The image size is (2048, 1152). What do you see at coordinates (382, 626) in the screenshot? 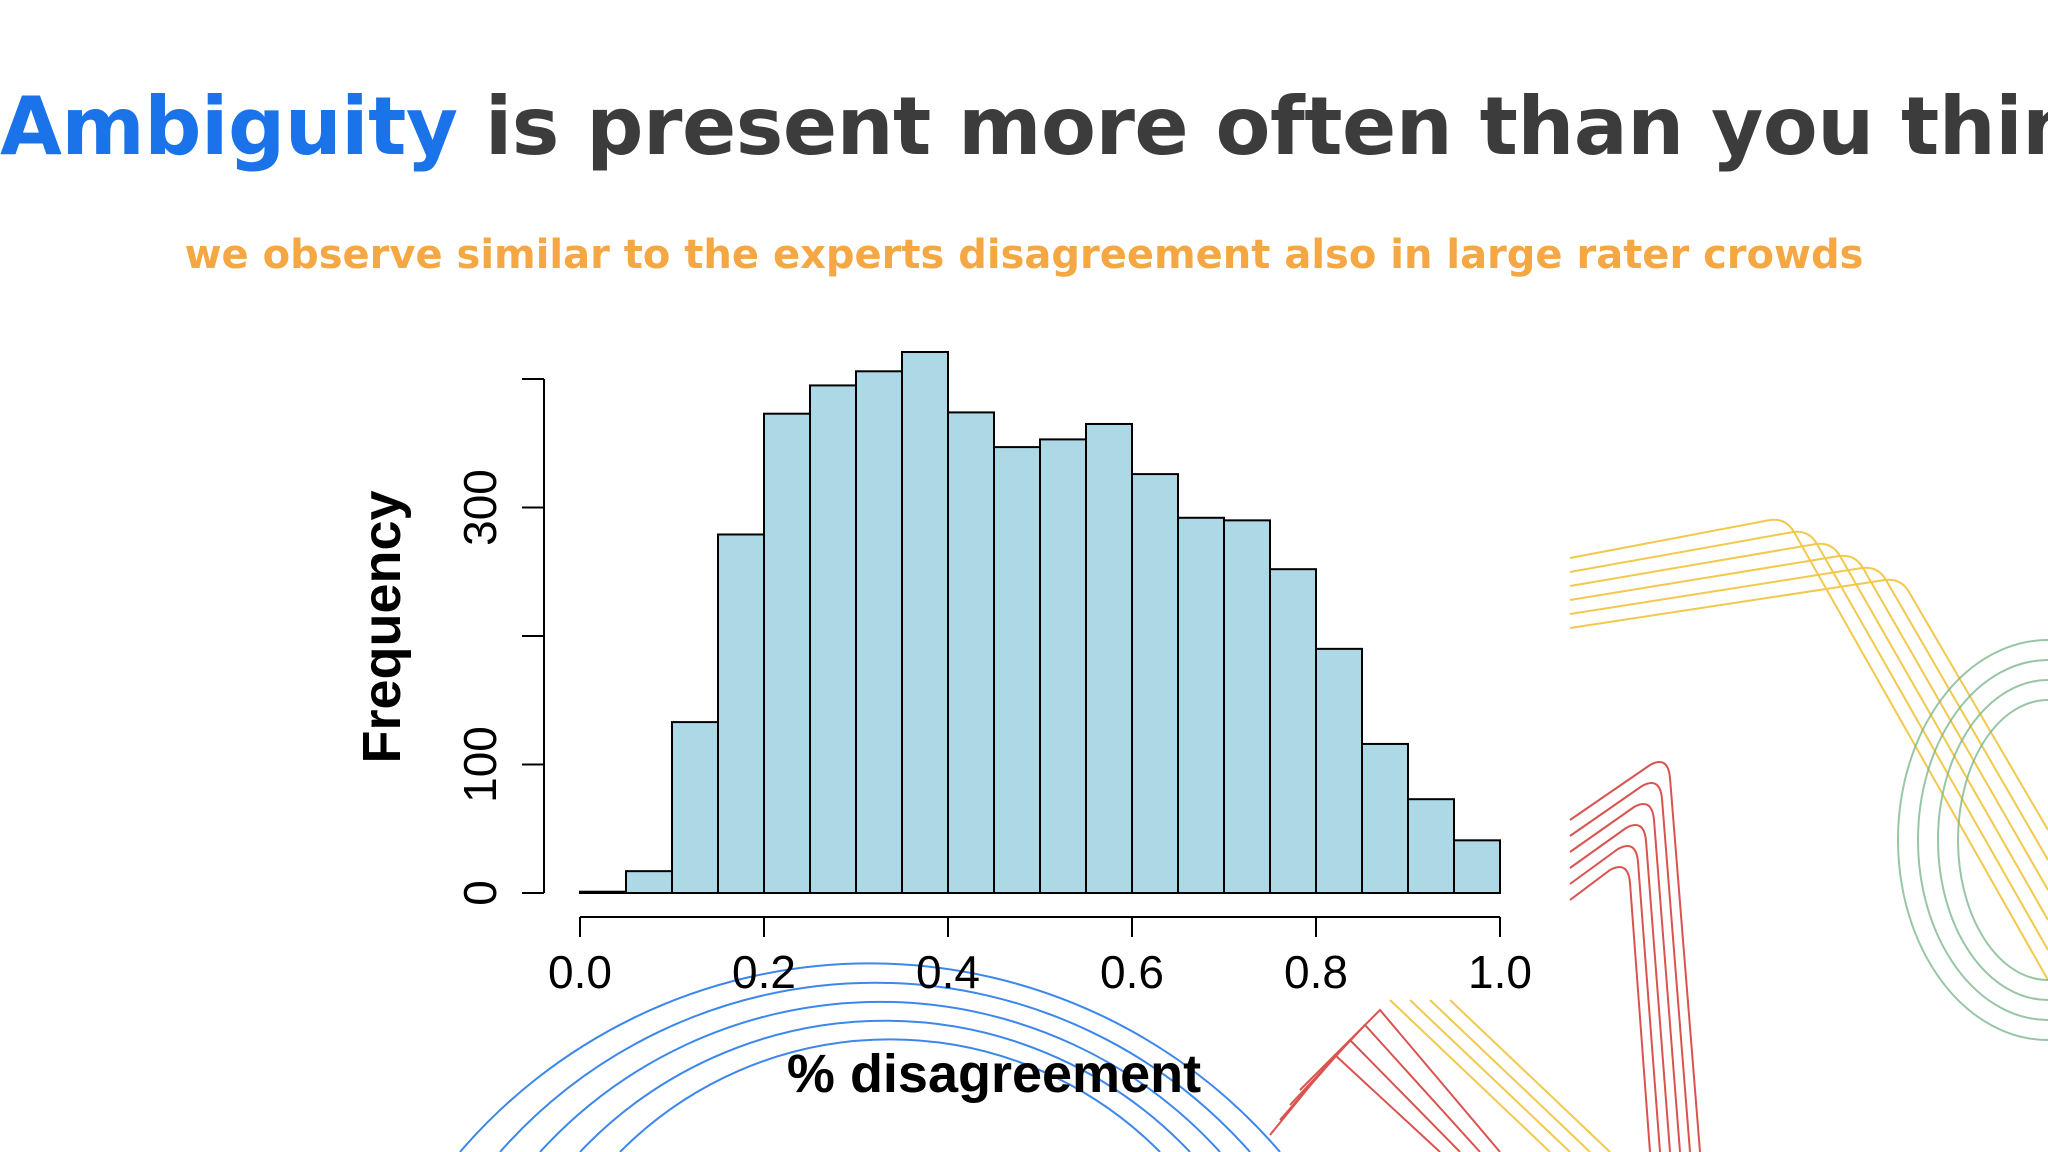
I see `y-axis-label: Frequency` at bounding box center [382, 626].